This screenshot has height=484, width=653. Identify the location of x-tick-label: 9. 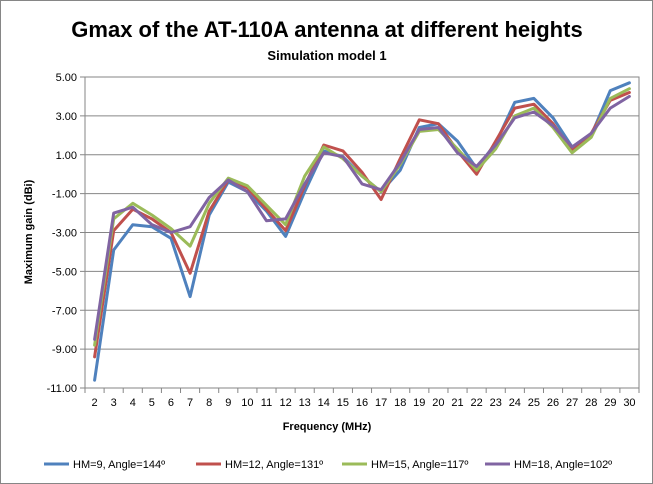
(228, 403).